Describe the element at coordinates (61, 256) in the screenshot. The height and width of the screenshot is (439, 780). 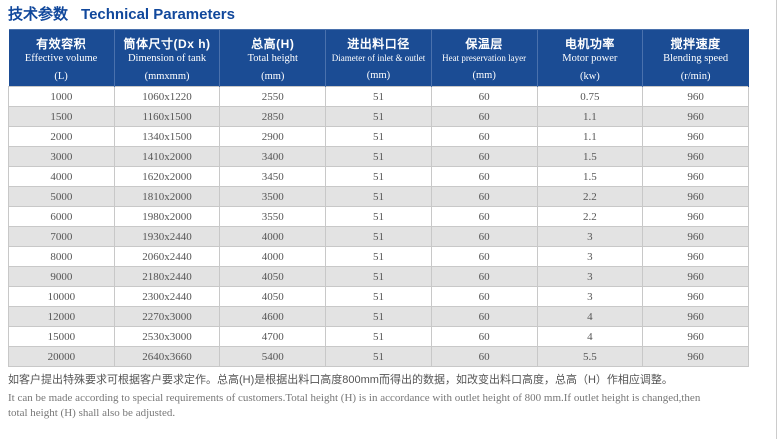
I see `table-cell: 8000` at that location.